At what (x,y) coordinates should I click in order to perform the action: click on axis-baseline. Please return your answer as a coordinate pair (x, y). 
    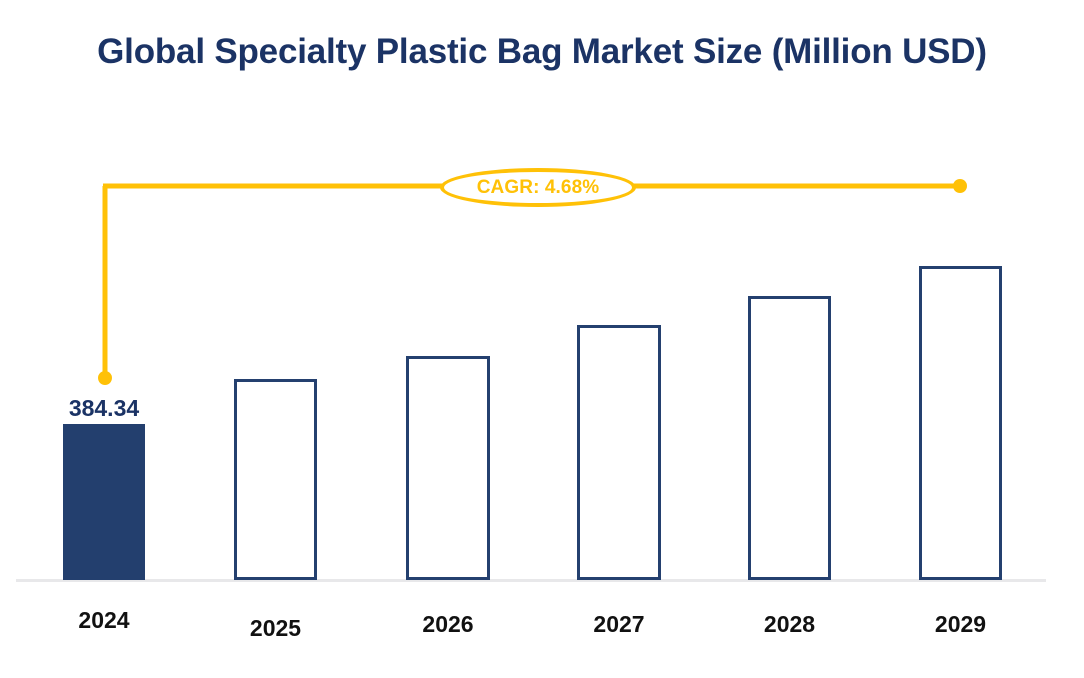
    Looking at the image, I should click on (531, 580).